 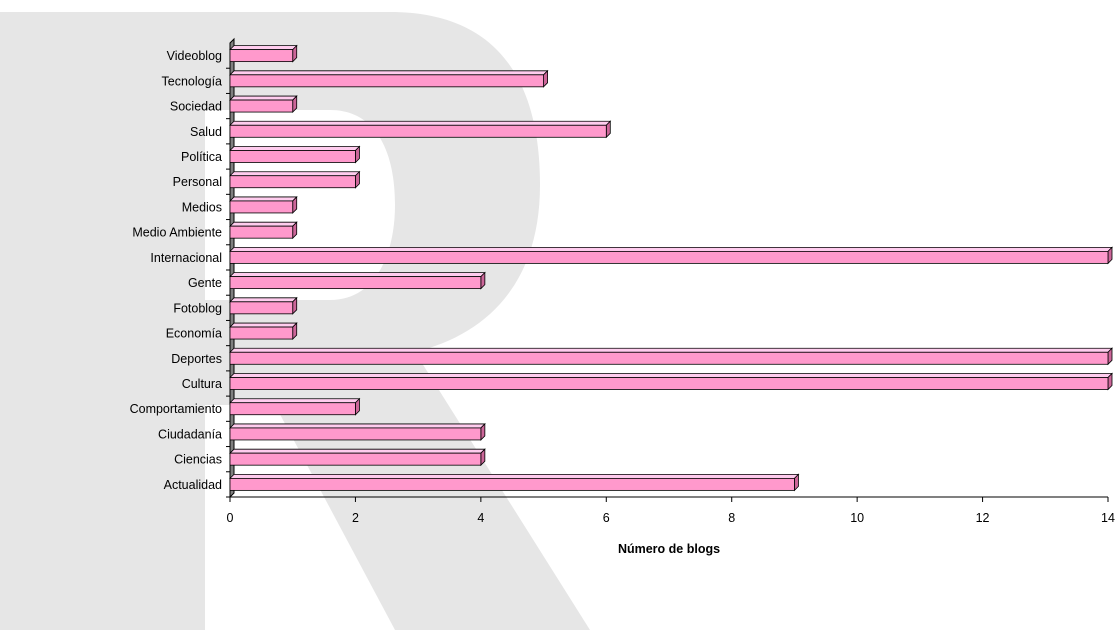 I want to click on category-label: Ciencias, so click(x=198, y=460).